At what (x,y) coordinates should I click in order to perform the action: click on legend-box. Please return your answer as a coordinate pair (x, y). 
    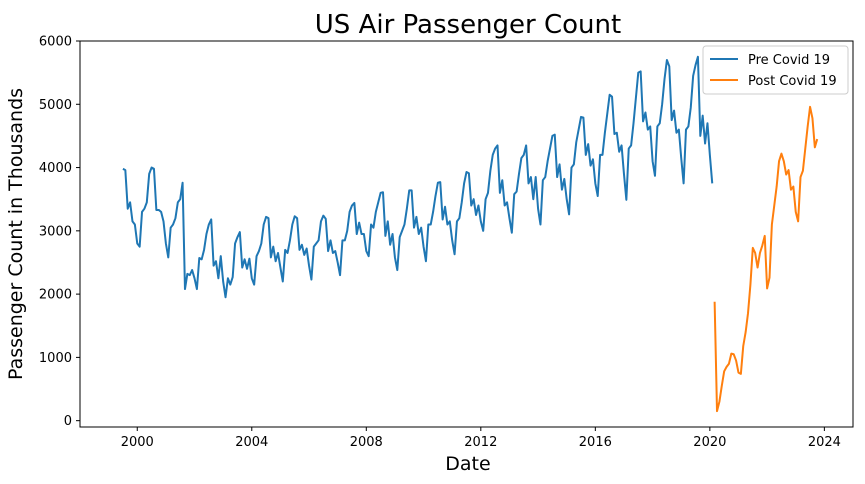
    Looking at the image, I should click on (775, 70).